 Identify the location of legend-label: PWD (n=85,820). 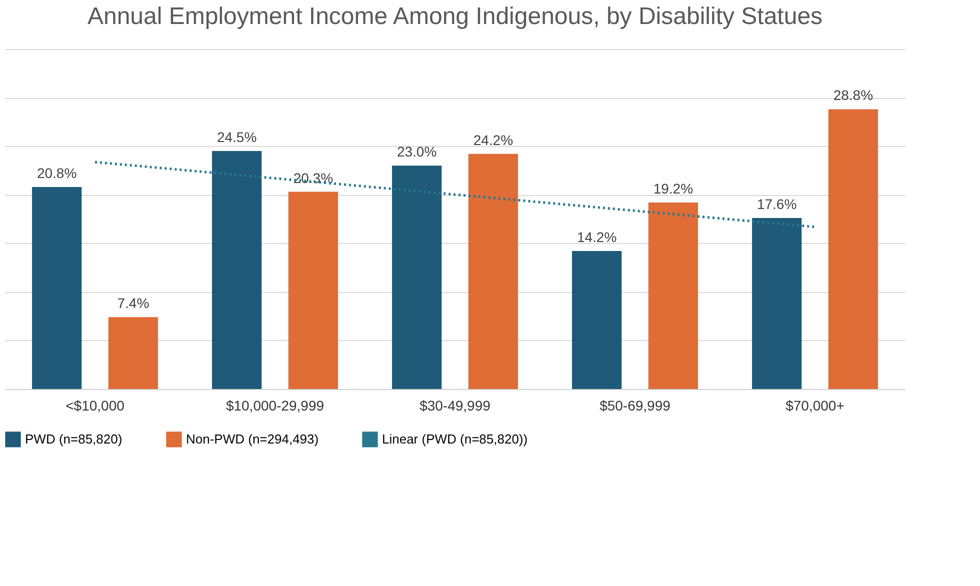
(73, 438).